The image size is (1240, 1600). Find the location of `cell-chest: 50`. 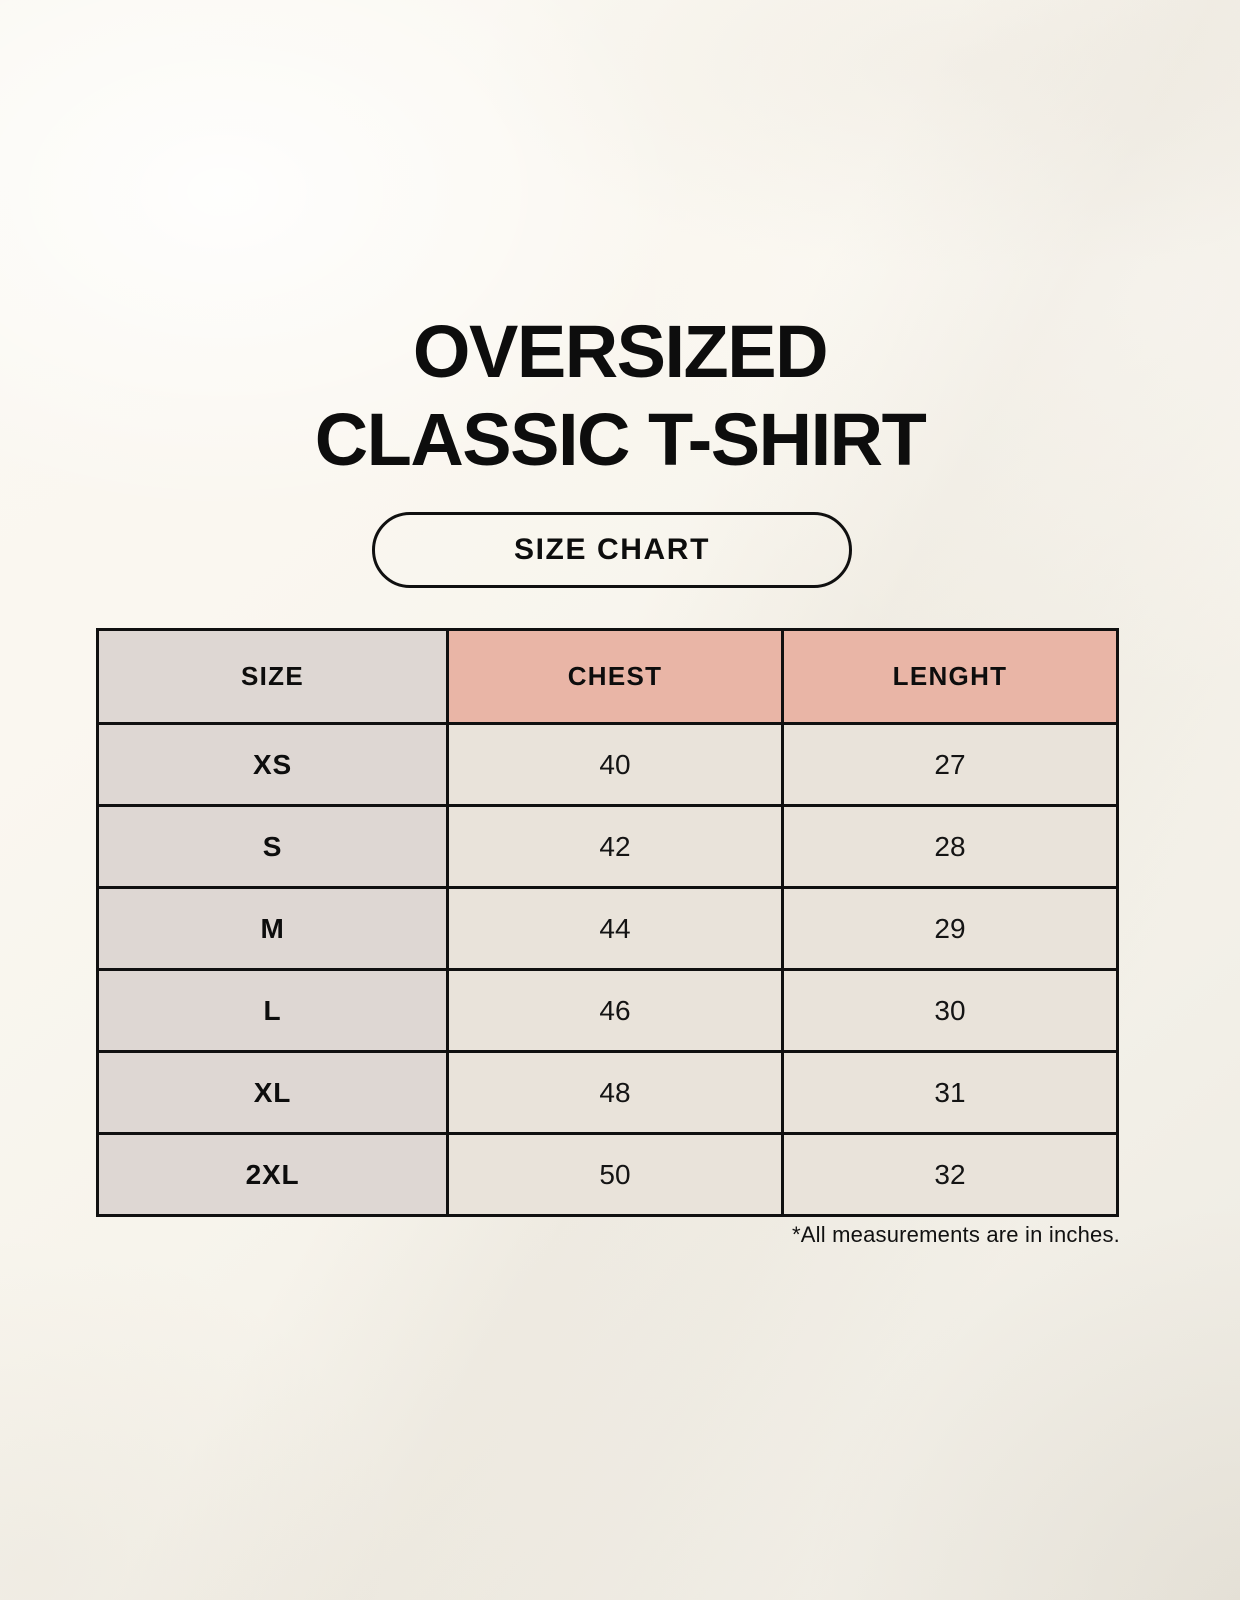

cell-chest: 50 is located at coordinates (615, 1174).